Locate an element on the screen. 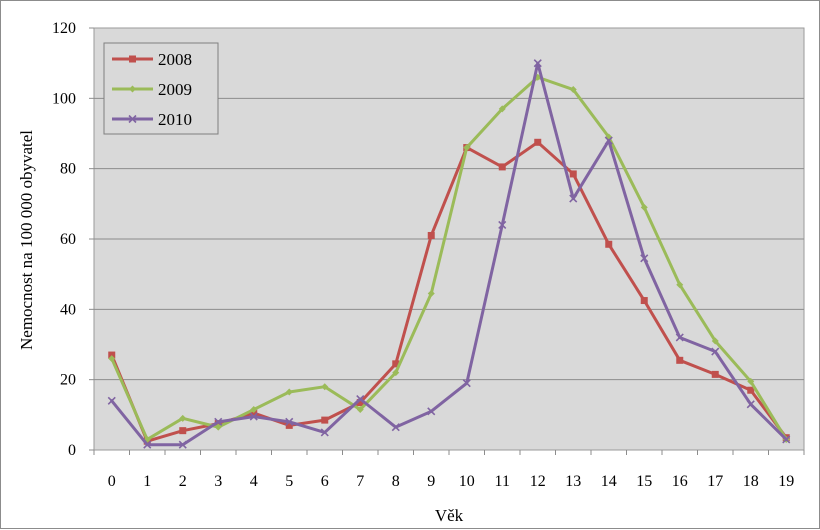 Image resolution: width=820 pixels, height=530 pixels. y-axis-title: Nemocnost na 100 000 obyvatel is located at coordinates (26, 240).